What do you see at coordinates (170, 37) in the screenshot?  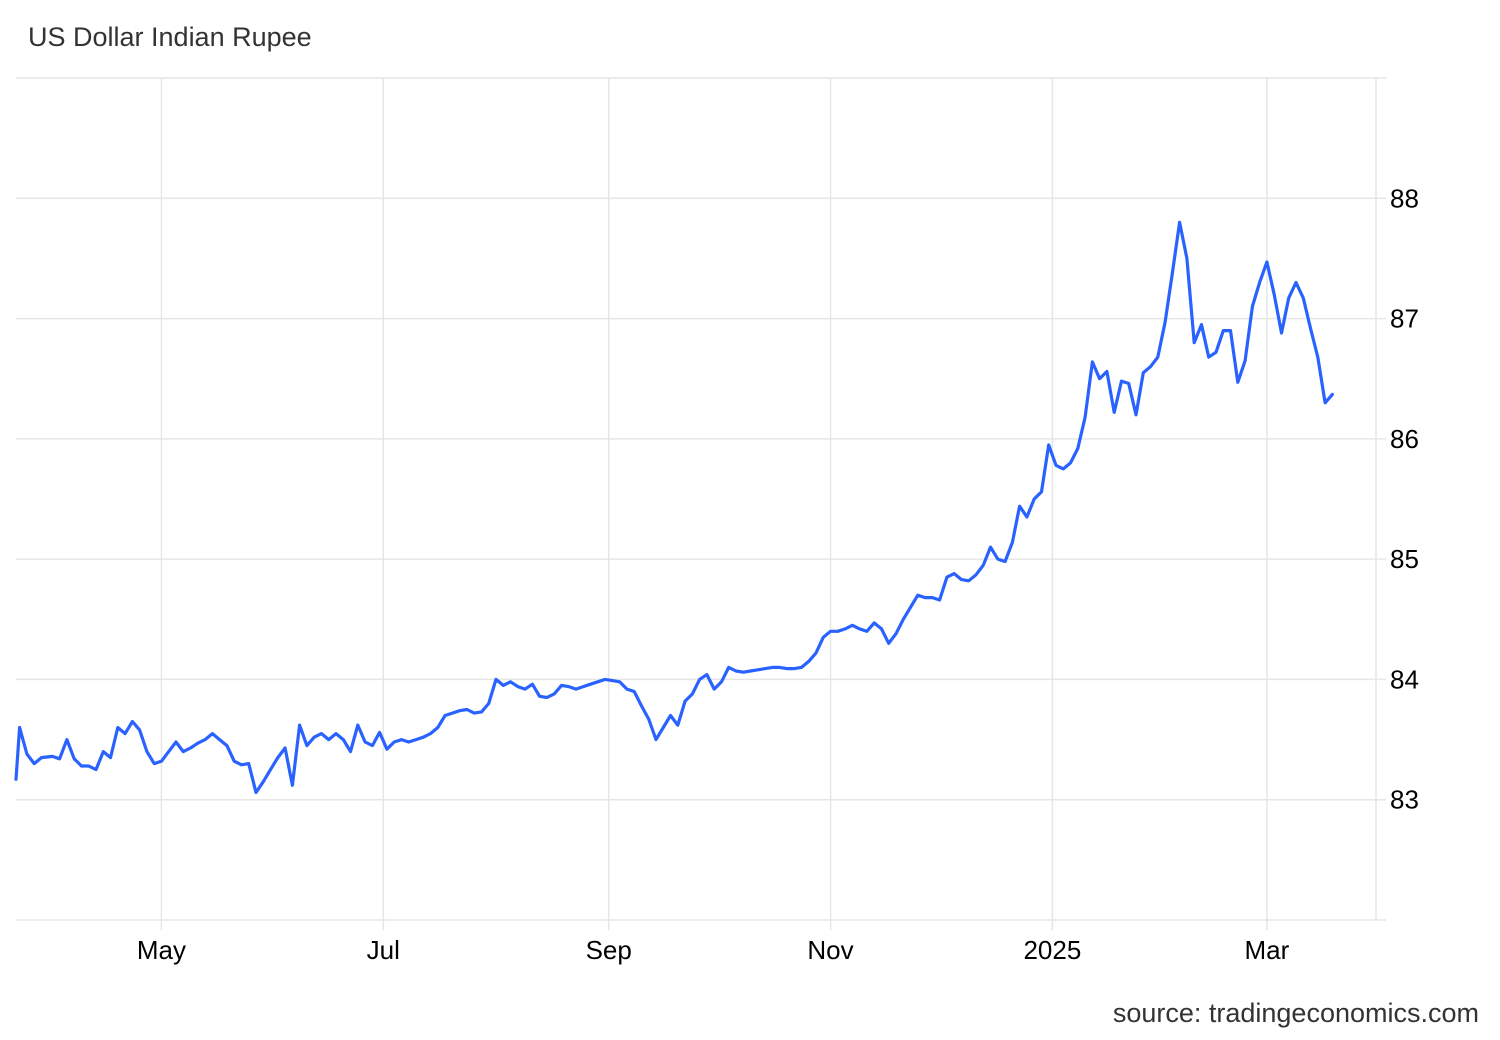 I see `chart-title: US Dollar Indian Rupee` at bounding box center [170, 37].